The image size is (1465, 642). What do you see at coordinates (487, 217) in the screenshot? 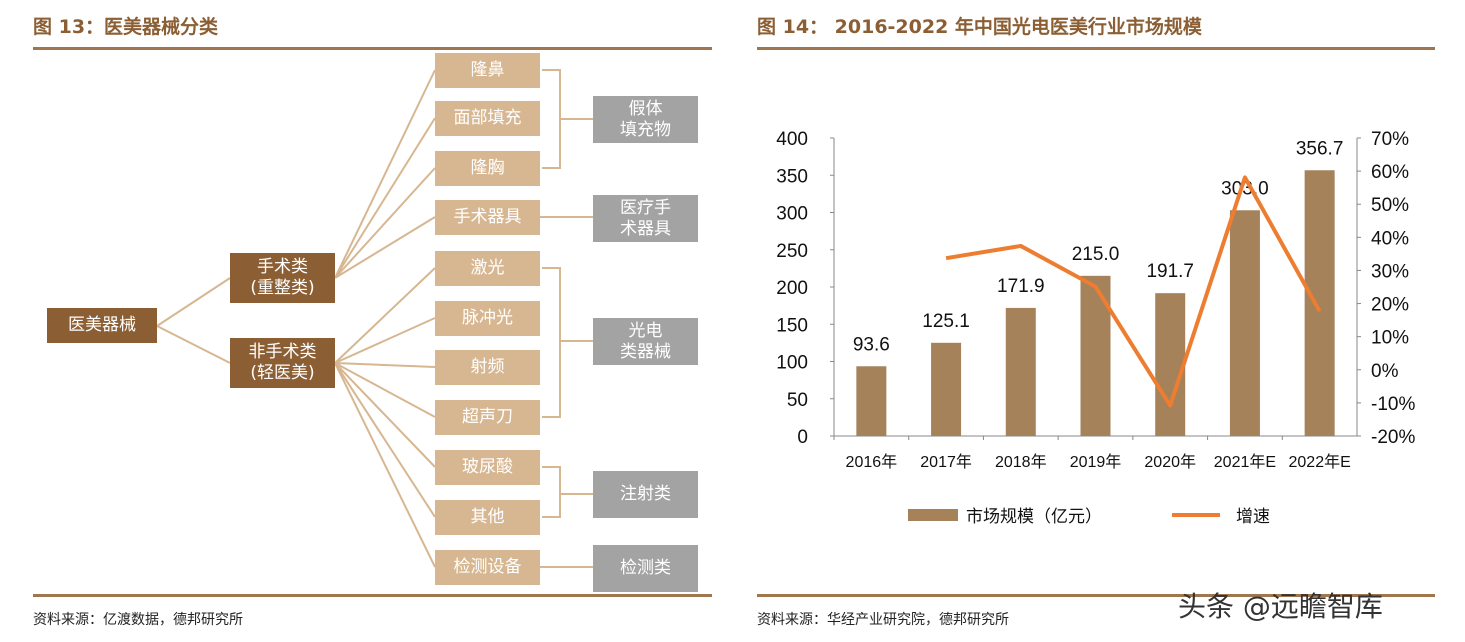
I see `item-node: 手术器具` at bounding box center [487, 217].